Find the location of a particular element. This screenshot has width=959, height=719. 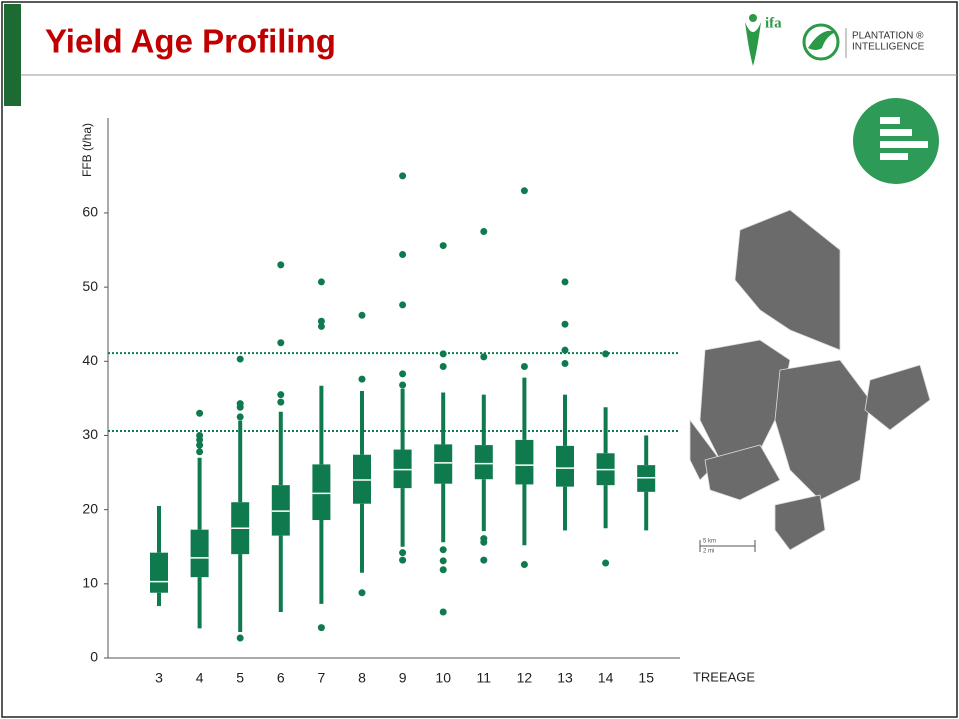

y-tick-label: 40 is located at coordinates (90, 360).